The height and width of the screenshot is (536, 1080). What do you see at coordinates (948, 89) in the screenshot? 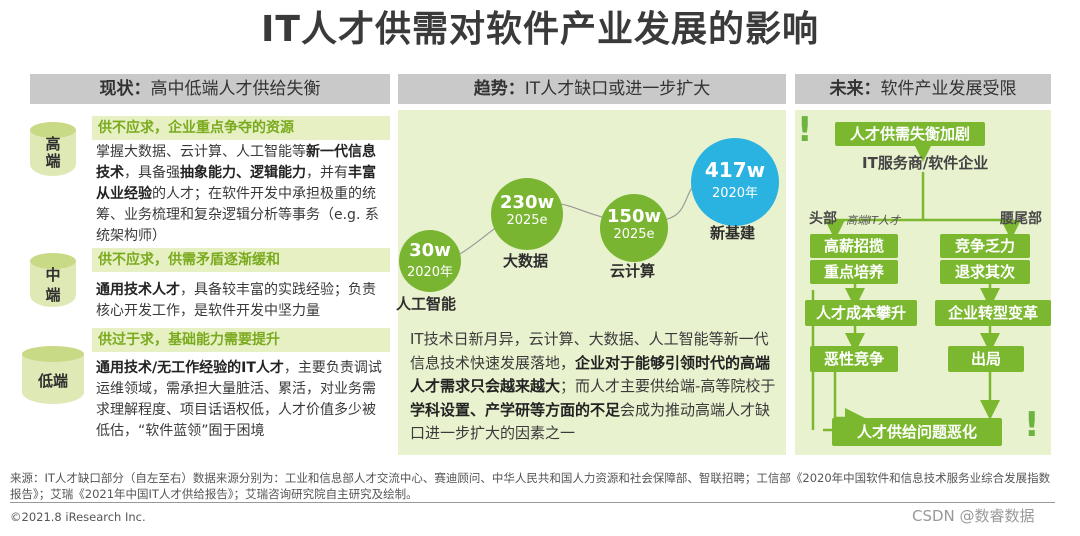
I see `header-future-text: 软件产业发展受限` at bounding box center [948, 89].